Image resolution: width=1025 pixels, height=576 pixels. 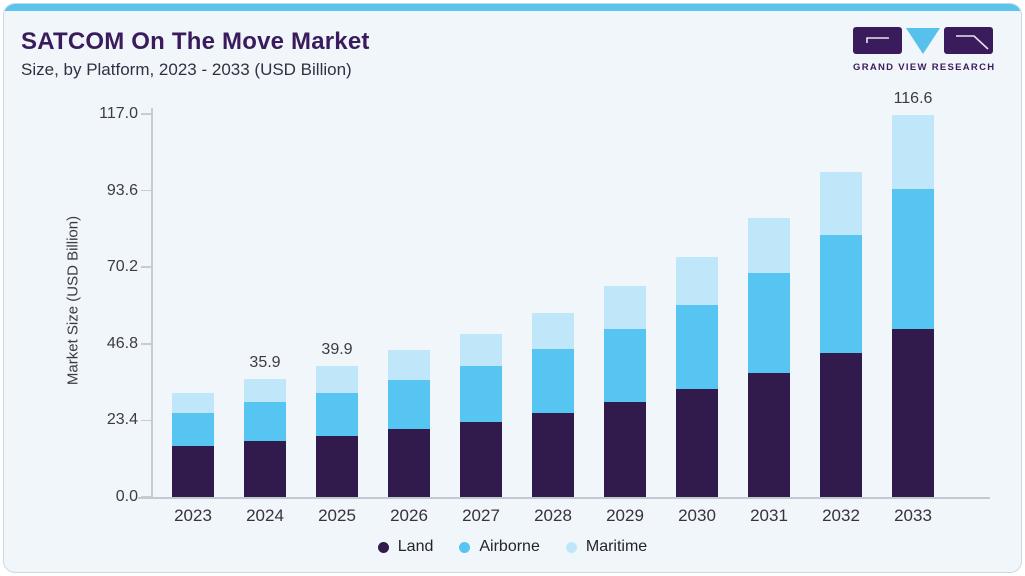 I want to click on y-tick-label: 93.6, so click(x=122, y=190).